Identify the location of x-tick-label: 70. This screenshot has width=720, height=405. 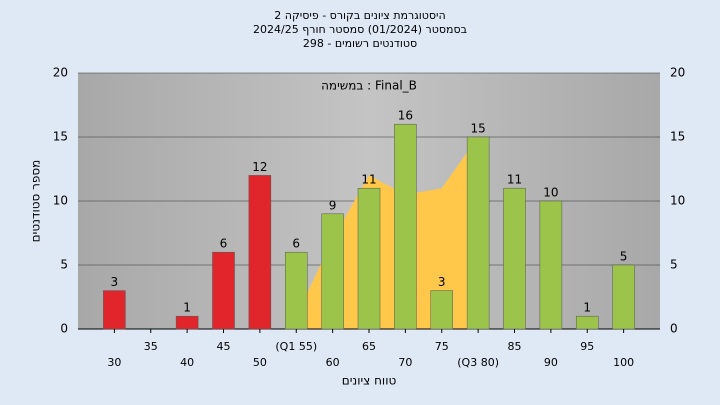
(405, 362).